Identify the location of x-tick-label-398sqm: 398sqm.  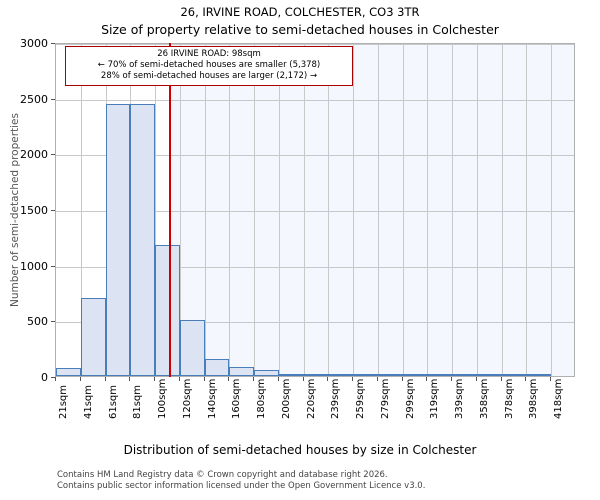
(534, 398).